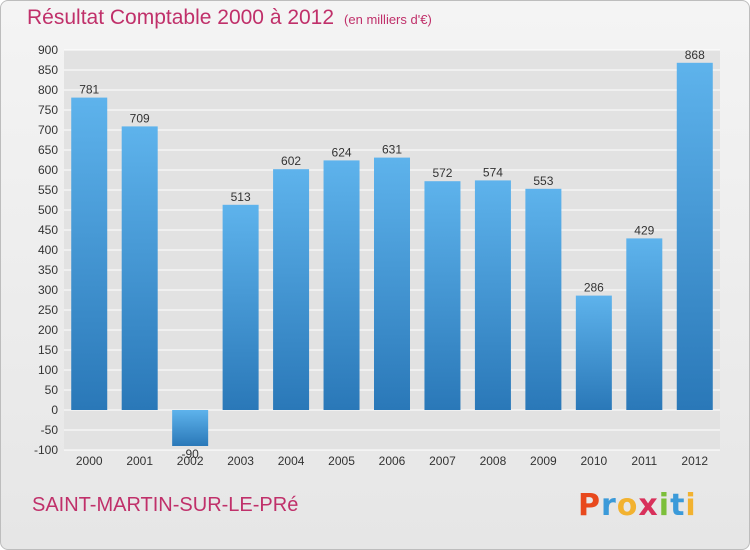 The height and width of the screenshot is (550, 750). What do you see at coordinates (694, 461) in the screenshot?
I see `x-tick-label: 2012` at bounding box center [694, 461].